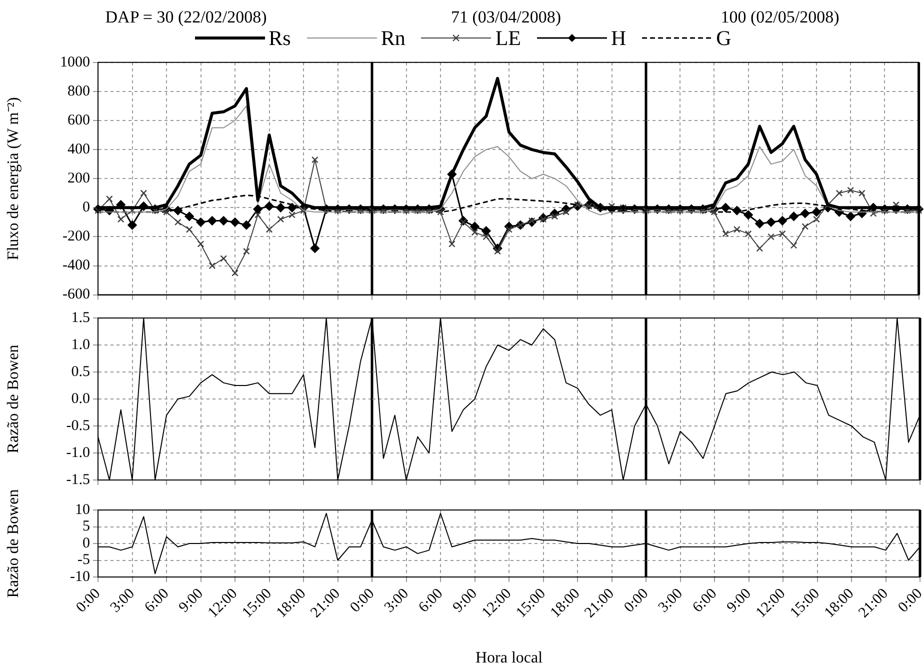 The image size is (924, 668). What do you see at coordinates (80, 372) in the screenshot?
I see `y-tick-label: 0.5` at bounding box center [80, 372].